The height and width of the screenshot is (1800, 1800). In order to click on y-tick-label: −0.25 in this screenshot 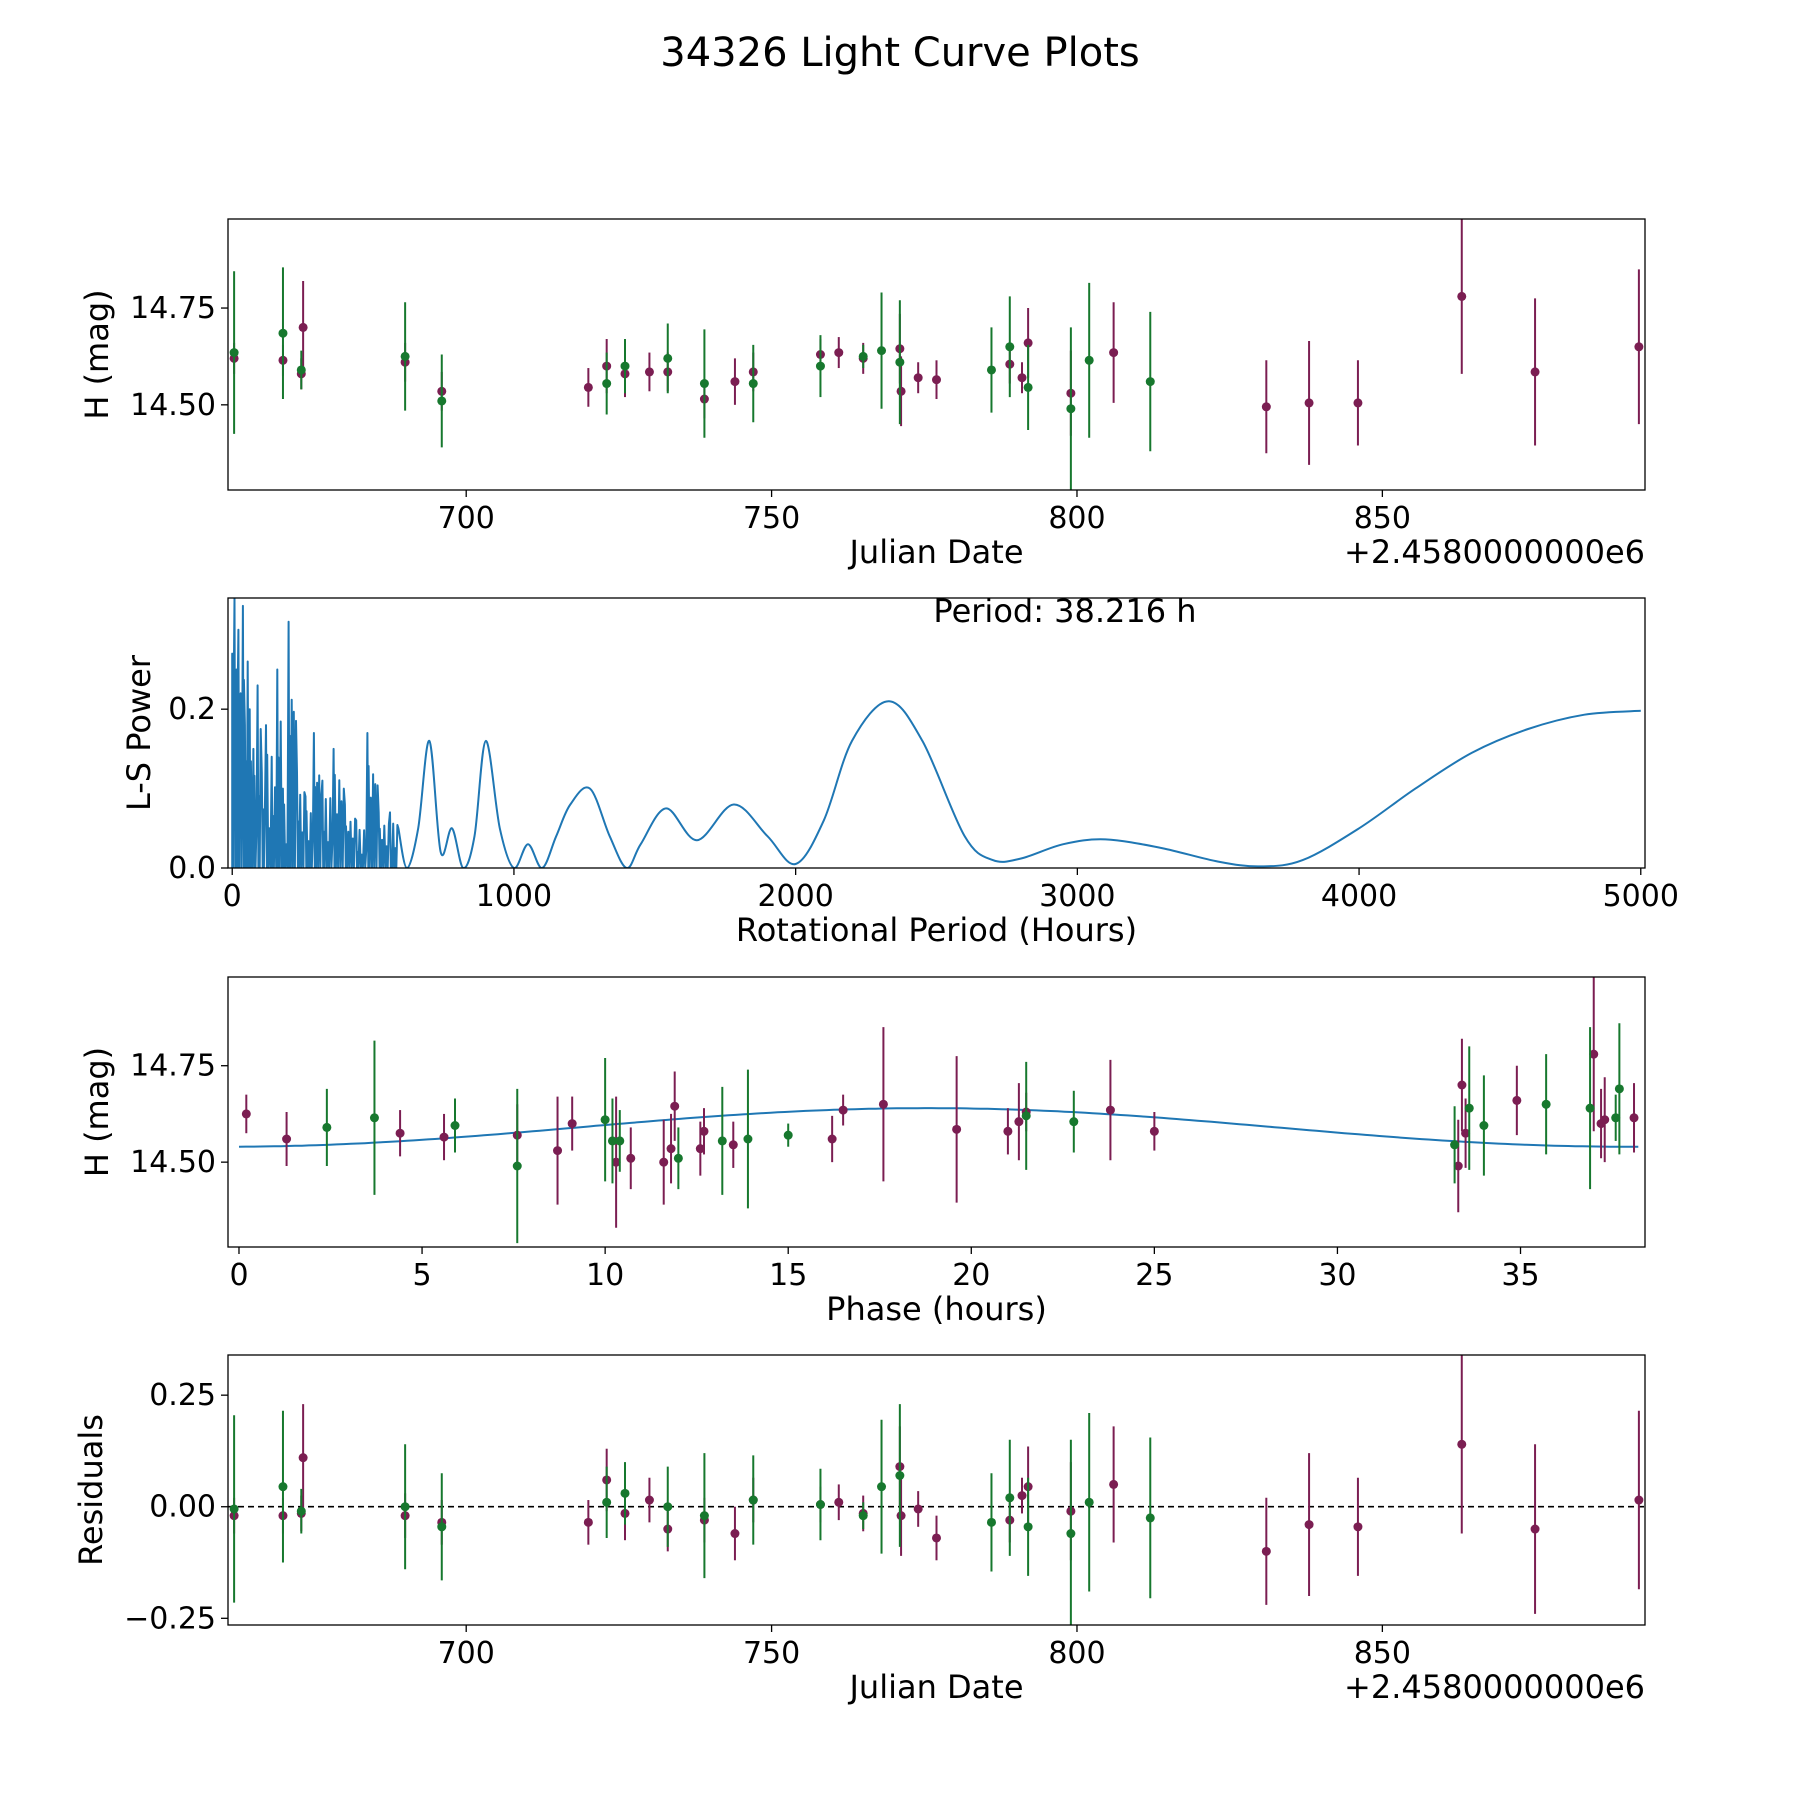, I will do `click(170, 1618)`.